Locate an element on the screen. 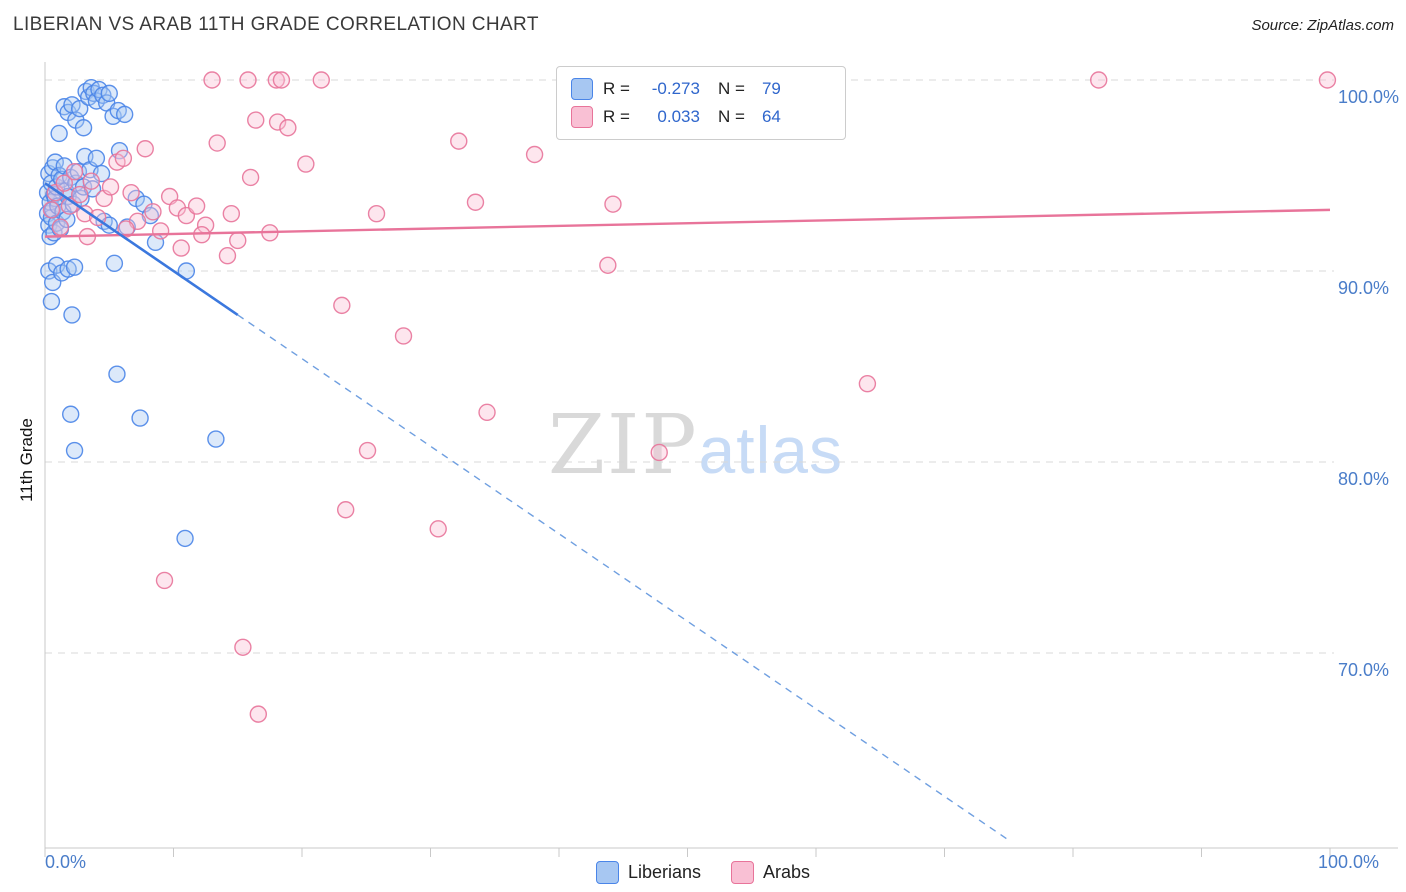 The image size is (1406, 892). source-attribution: Source: ZipAtlas.com is located at coordinates (1322, 25).